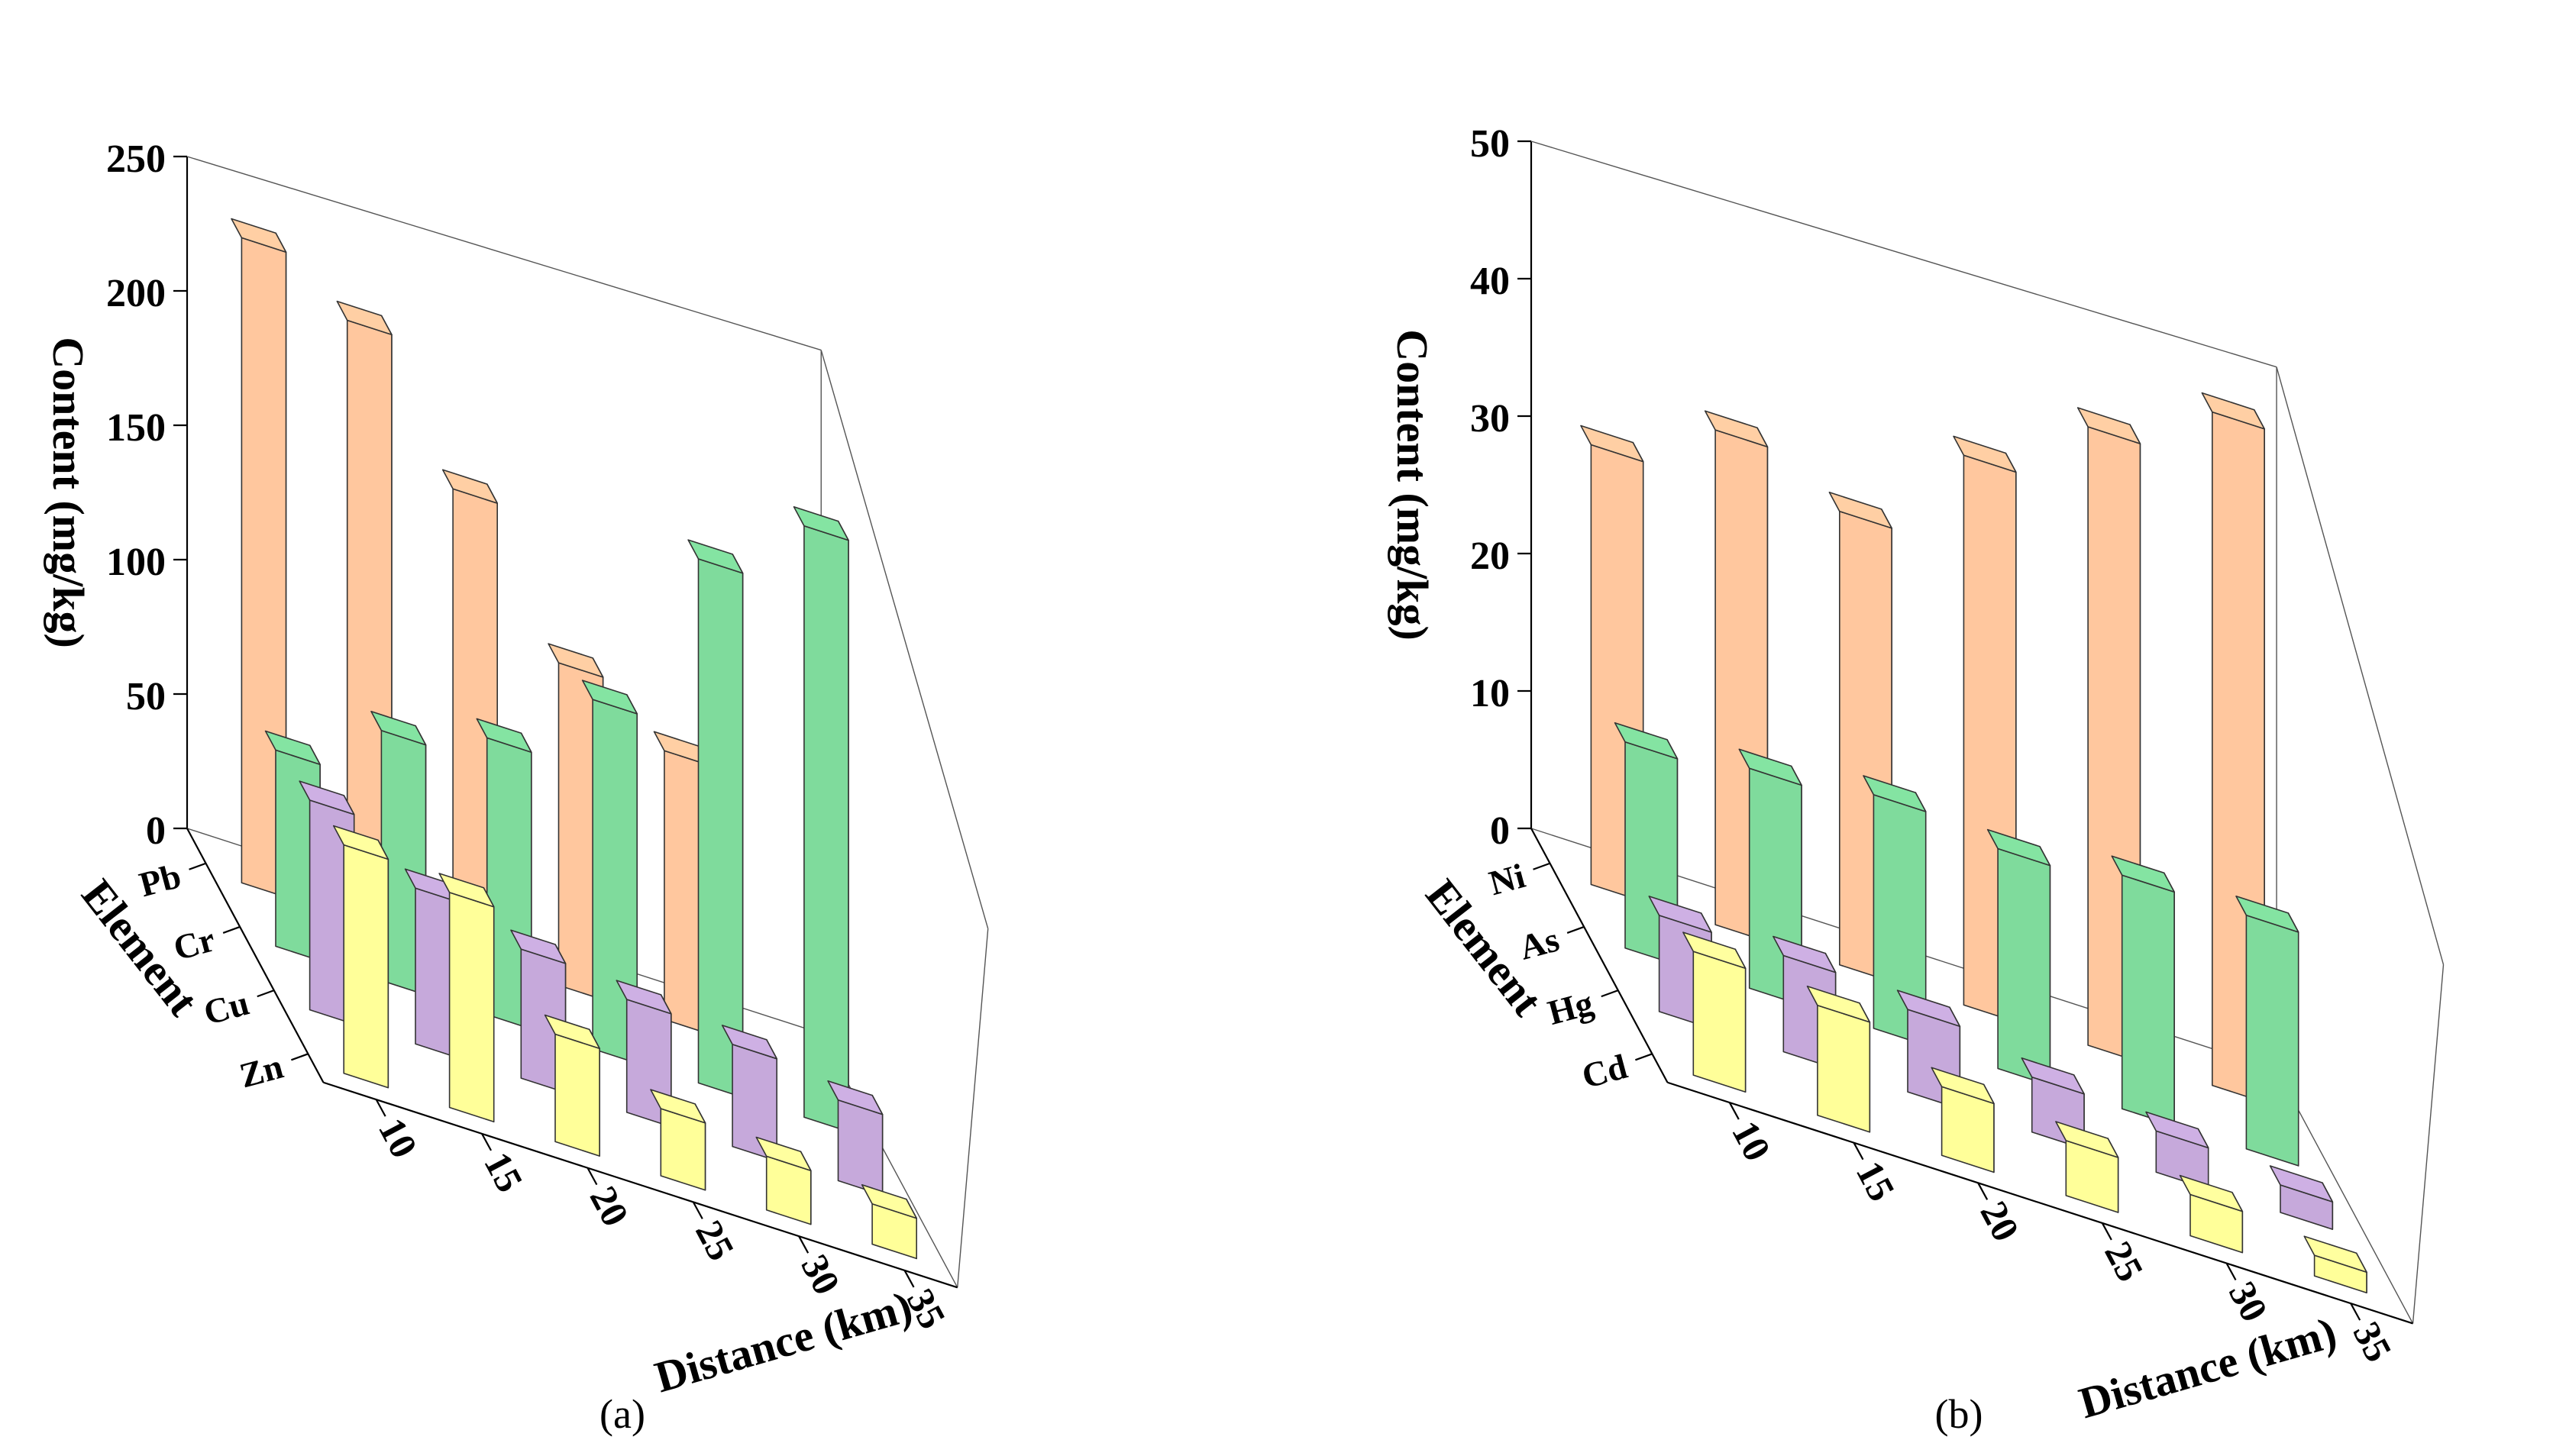 The width and height of the screenshot is (2553, 1456). I want to click on x-tick-label: 35, so click(2373, 1341).